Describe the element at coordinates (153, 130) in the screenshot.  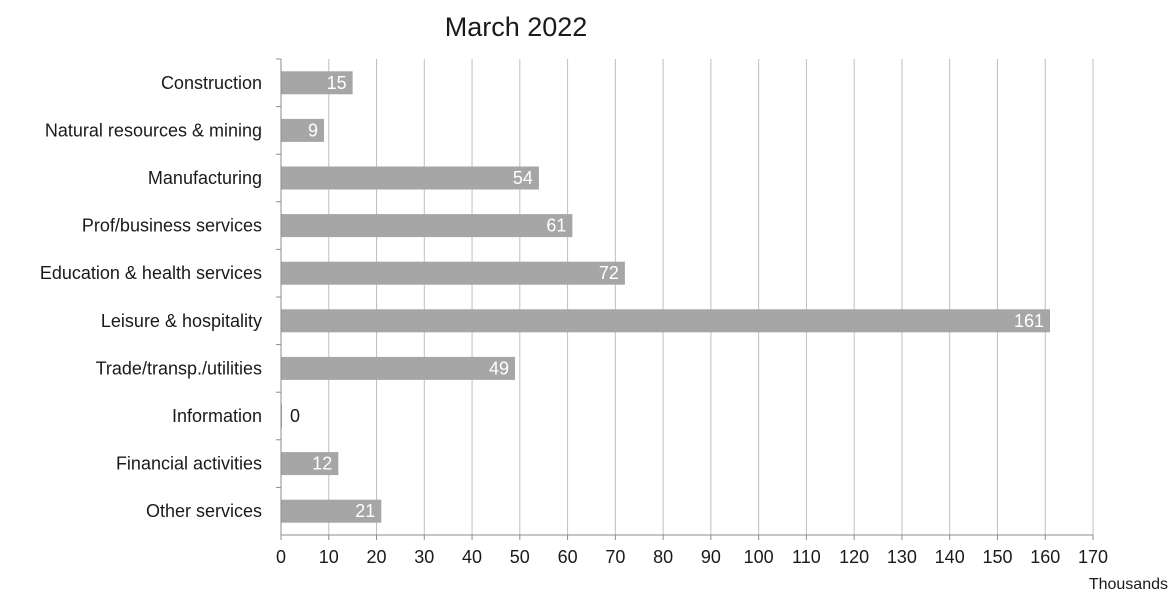
I see `category-label: Natural resources & mining` at that location.